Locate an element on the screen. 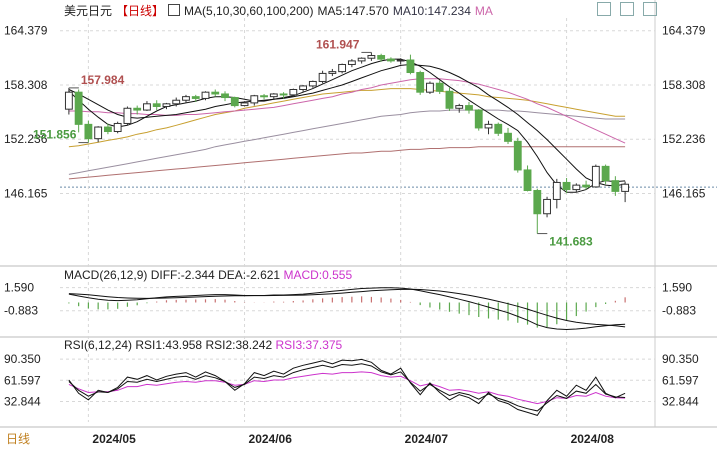 This screenshot has height=450, width=717. date-tick: 2024/07 is located at coordinates (427, 439).